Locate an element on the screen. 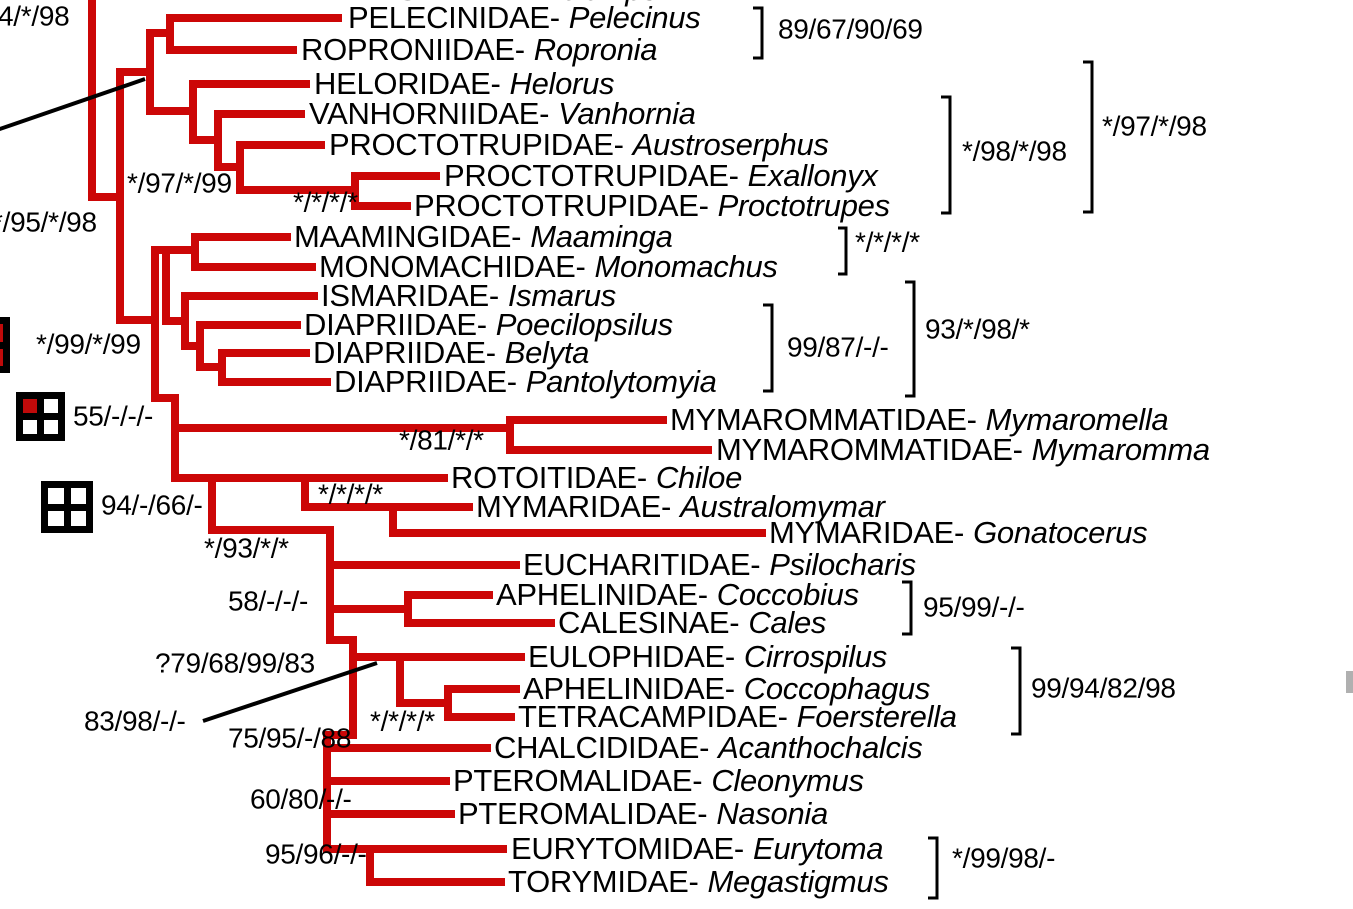 Image resolution: width=1353 pixels, height=909 pixels. bracket-support-label: 99/94/82/98 is located at coordinates (1103, 688).